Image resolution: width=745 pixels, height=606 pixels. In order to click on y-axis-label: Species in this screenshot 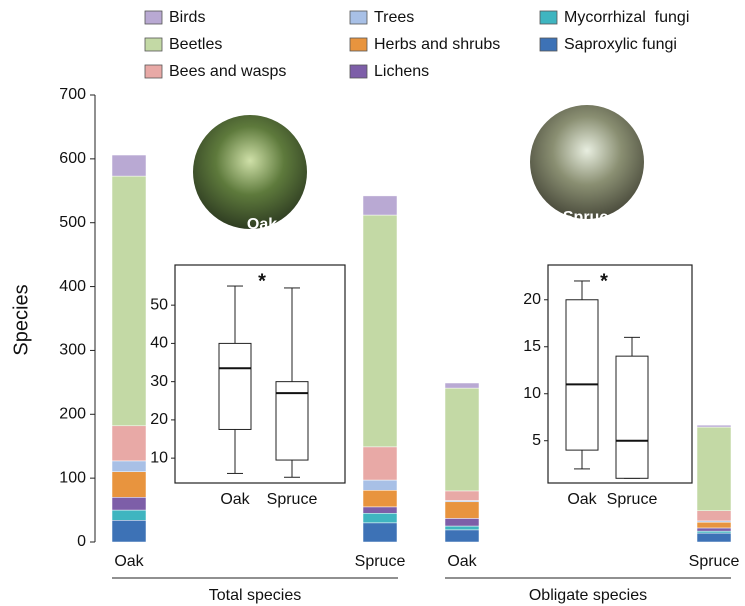, I will do `click(21, 319)`.